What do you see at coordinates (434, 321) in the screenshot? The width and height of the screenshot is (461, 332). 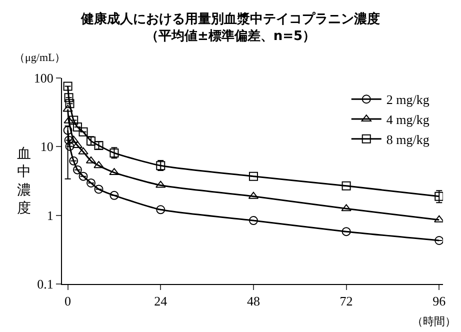 I see `text: （時間）` at bounding box center [434, 321].